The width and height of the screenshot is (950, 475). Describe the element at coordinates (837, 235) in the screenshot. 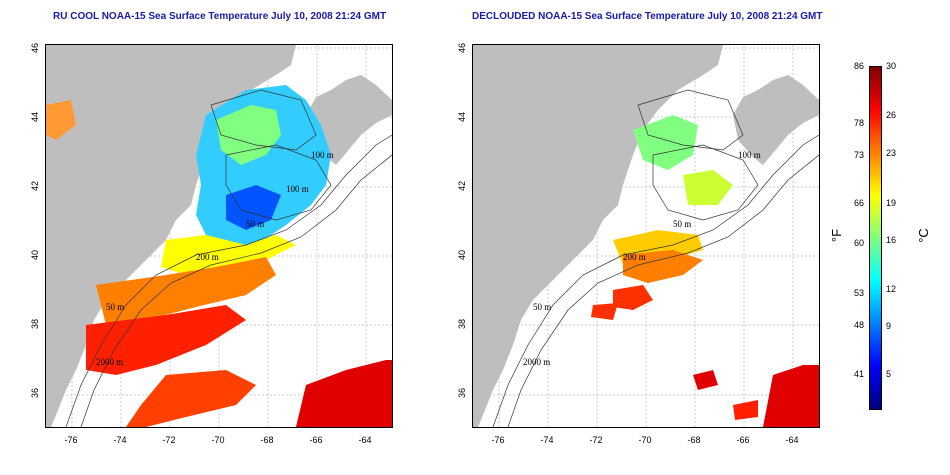

I see `colorbar-unit-fahrenheit: °F` at that location.